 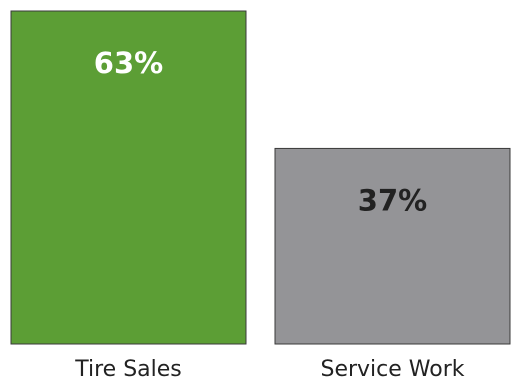 I want to click on category-labels: Tire Sales Service Work, so click(x=269, y=369).